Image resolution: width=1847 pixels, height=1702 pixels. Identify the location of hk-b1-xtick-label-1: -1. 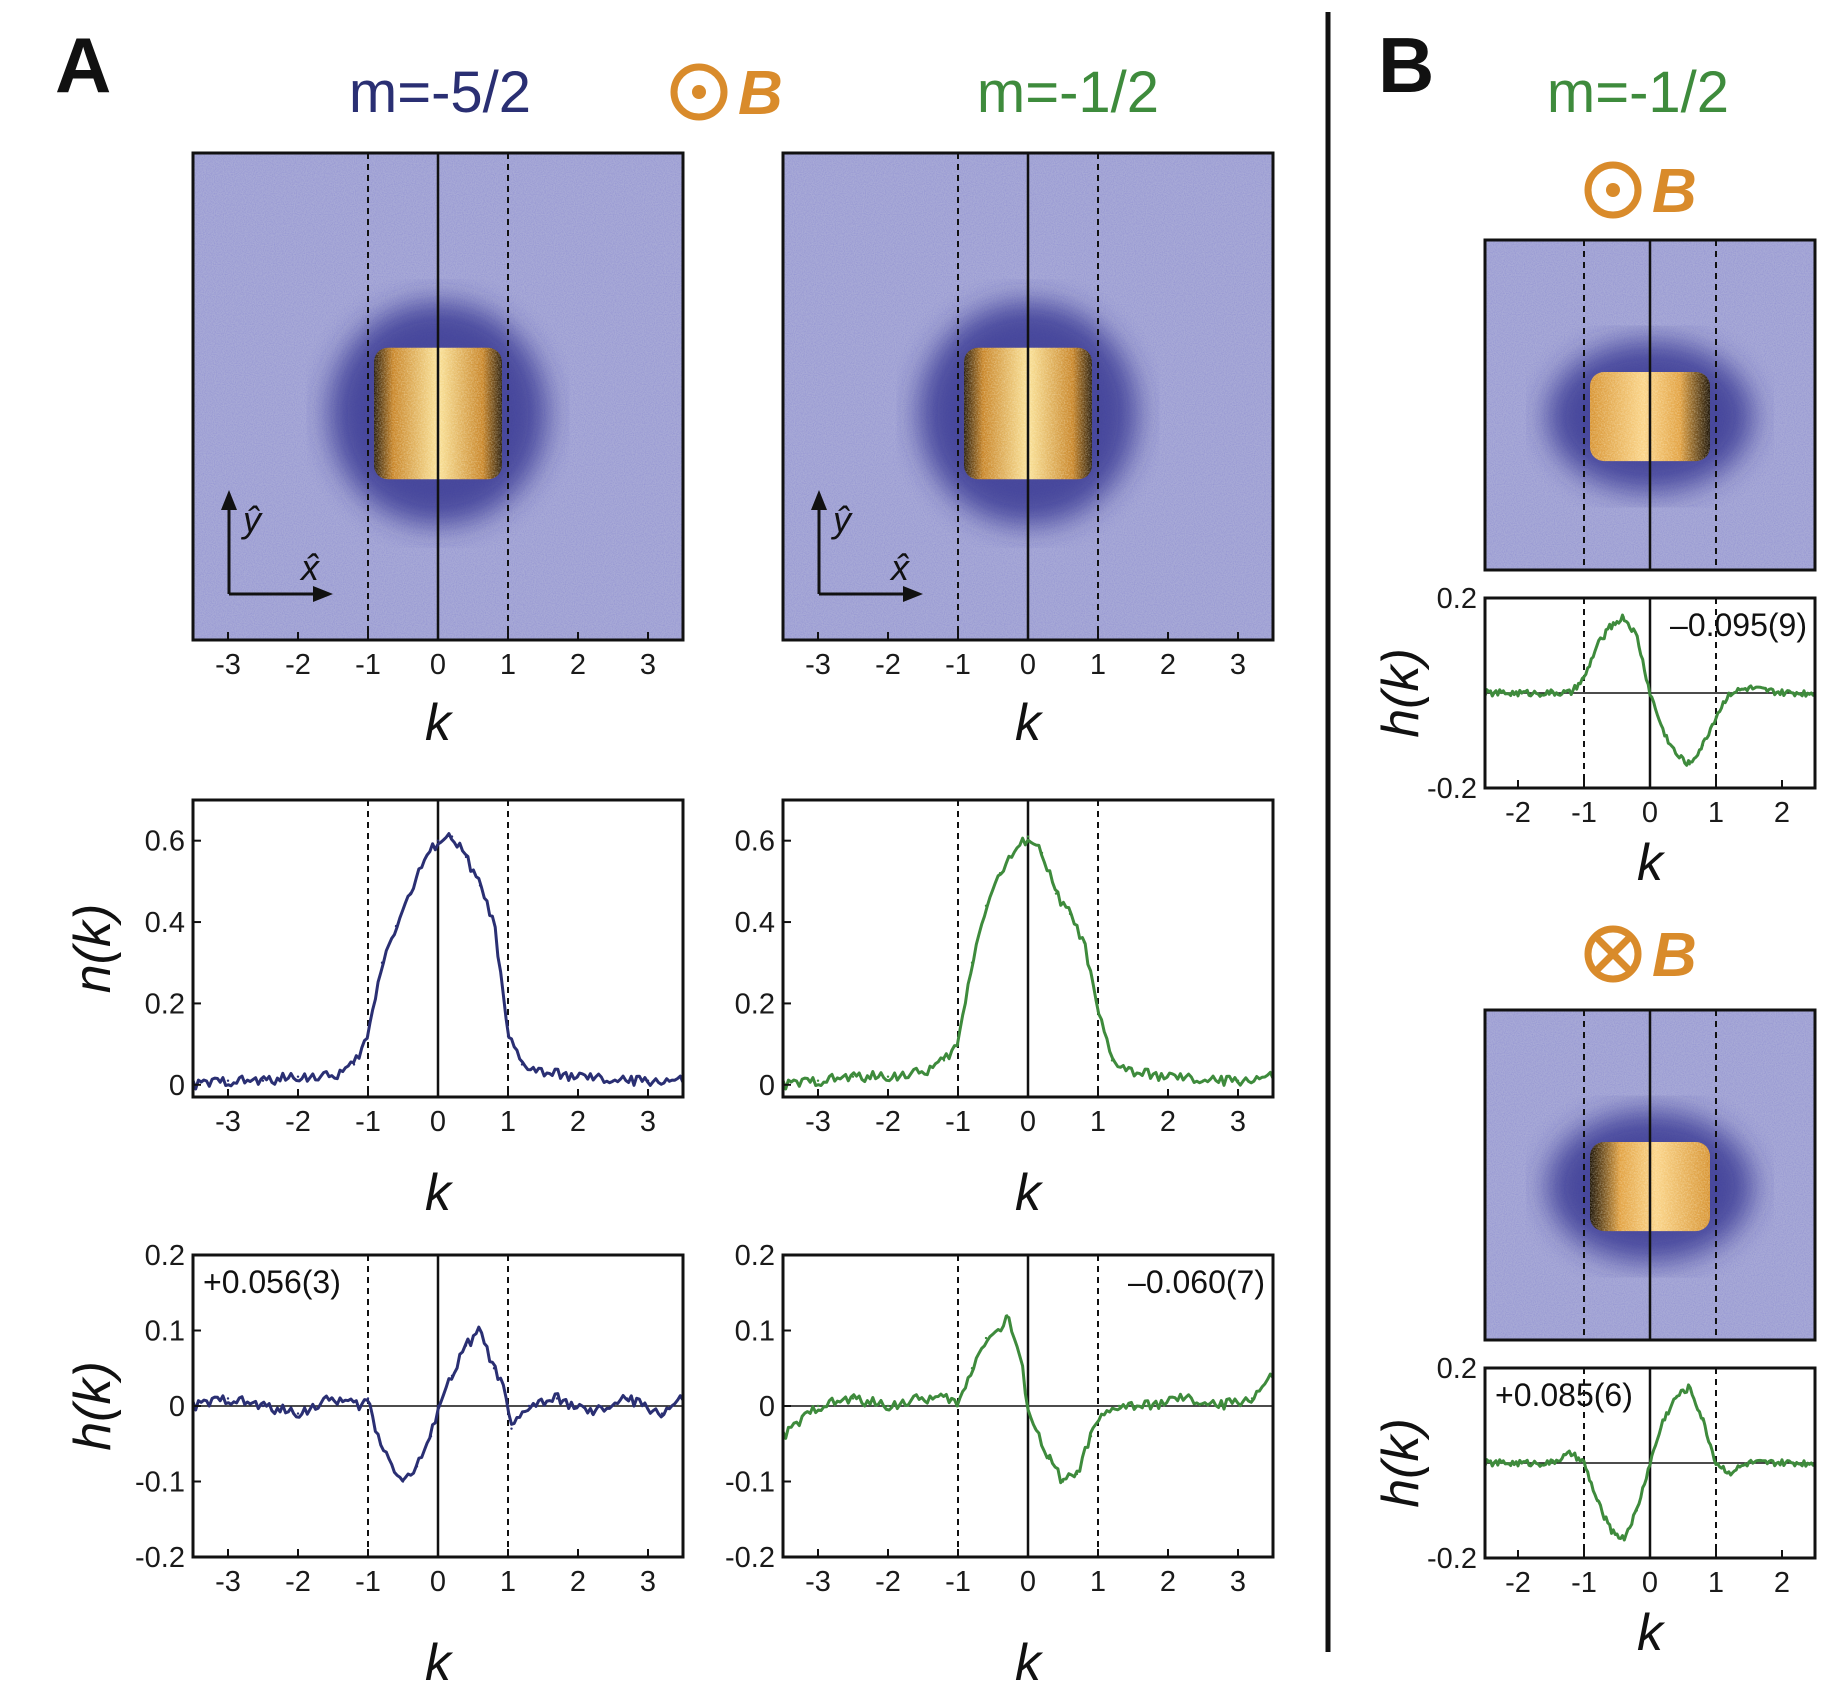
(1584, 813).